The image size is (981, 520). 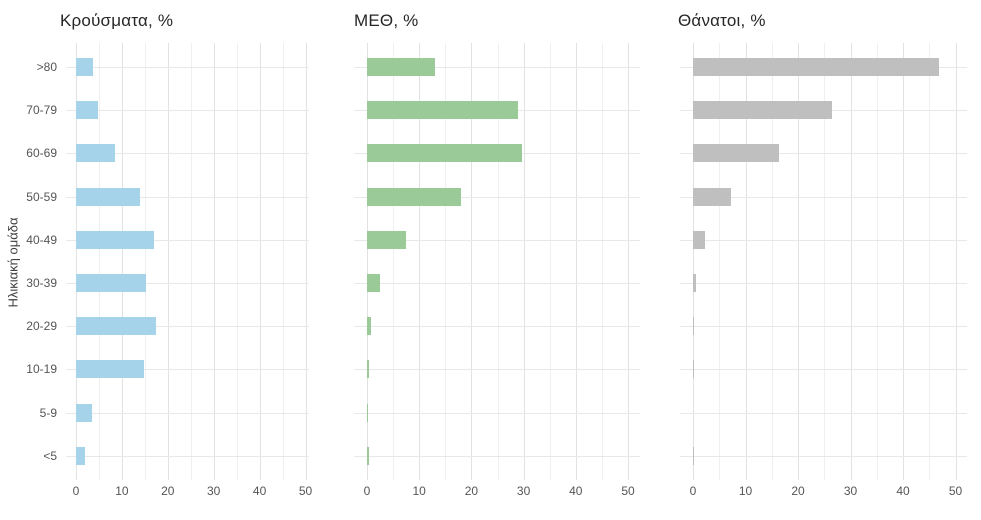 I want to click on y-tick-label: 5-9, so click(x=48, y=412).